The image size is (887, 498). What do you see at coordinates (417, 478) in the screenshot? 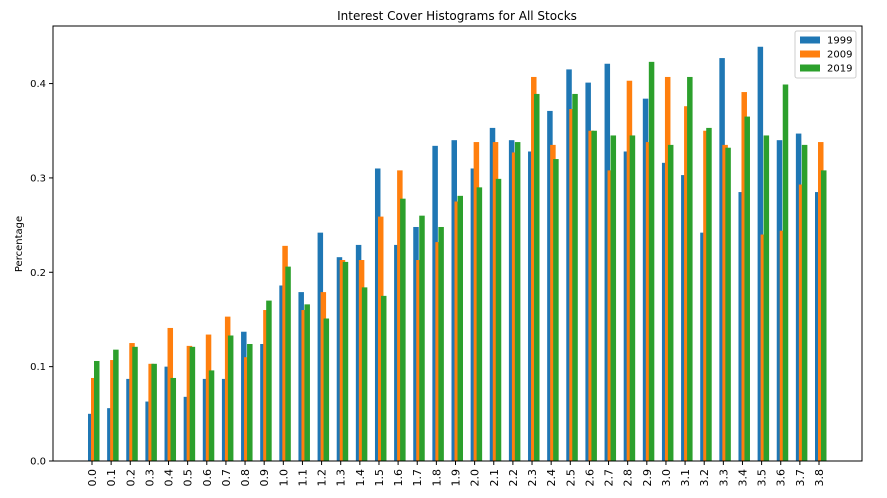
I see `x-tick-label: 1.7` at bounding box center [417, 478].